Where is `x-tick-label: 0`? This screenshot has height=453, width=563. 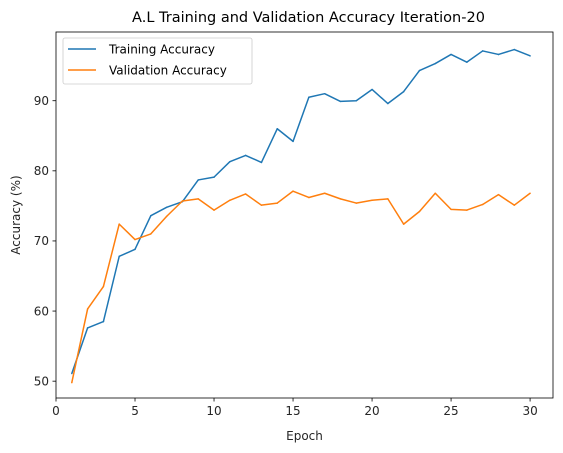
x-tick-label: 0 is located at coordinates (56, 411).